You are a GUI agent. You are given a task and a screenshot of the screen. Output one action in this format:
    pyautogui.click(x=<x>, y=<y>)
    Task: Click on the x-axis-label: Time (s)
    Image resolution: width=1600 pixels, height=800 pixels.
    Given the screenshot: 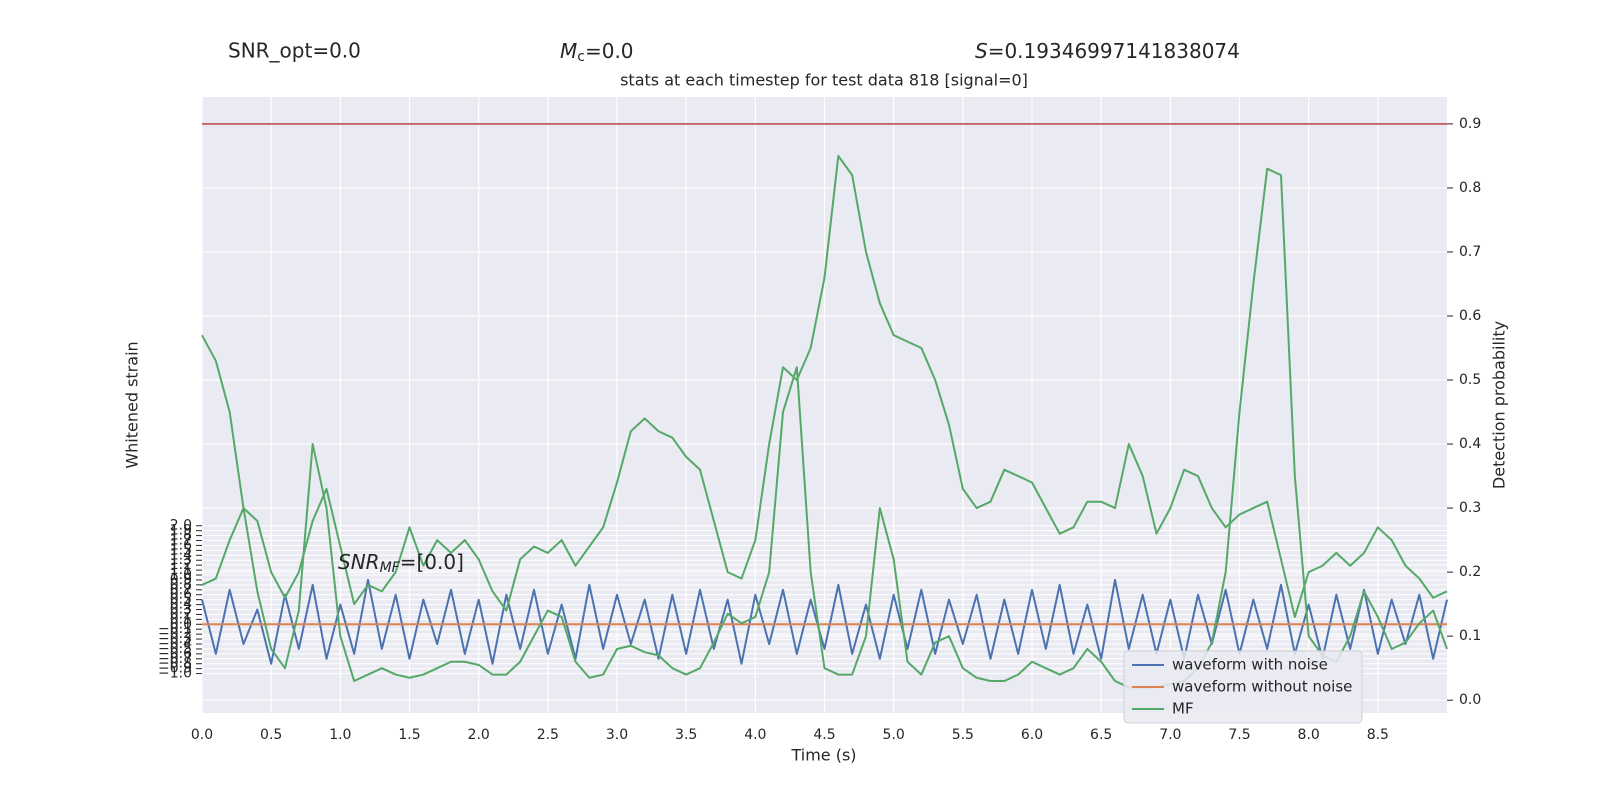 What is the action you would take?
    pyautogui.click(x=823, y=755)
    